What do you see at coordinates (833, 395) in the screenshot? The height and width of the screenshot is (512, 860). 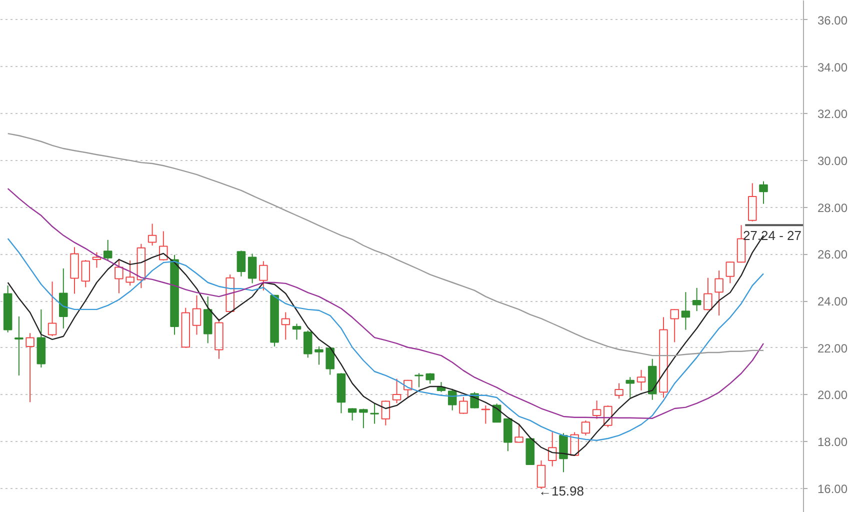 I see `y-tick-label: 20.00` at bounding box center [833, 395].